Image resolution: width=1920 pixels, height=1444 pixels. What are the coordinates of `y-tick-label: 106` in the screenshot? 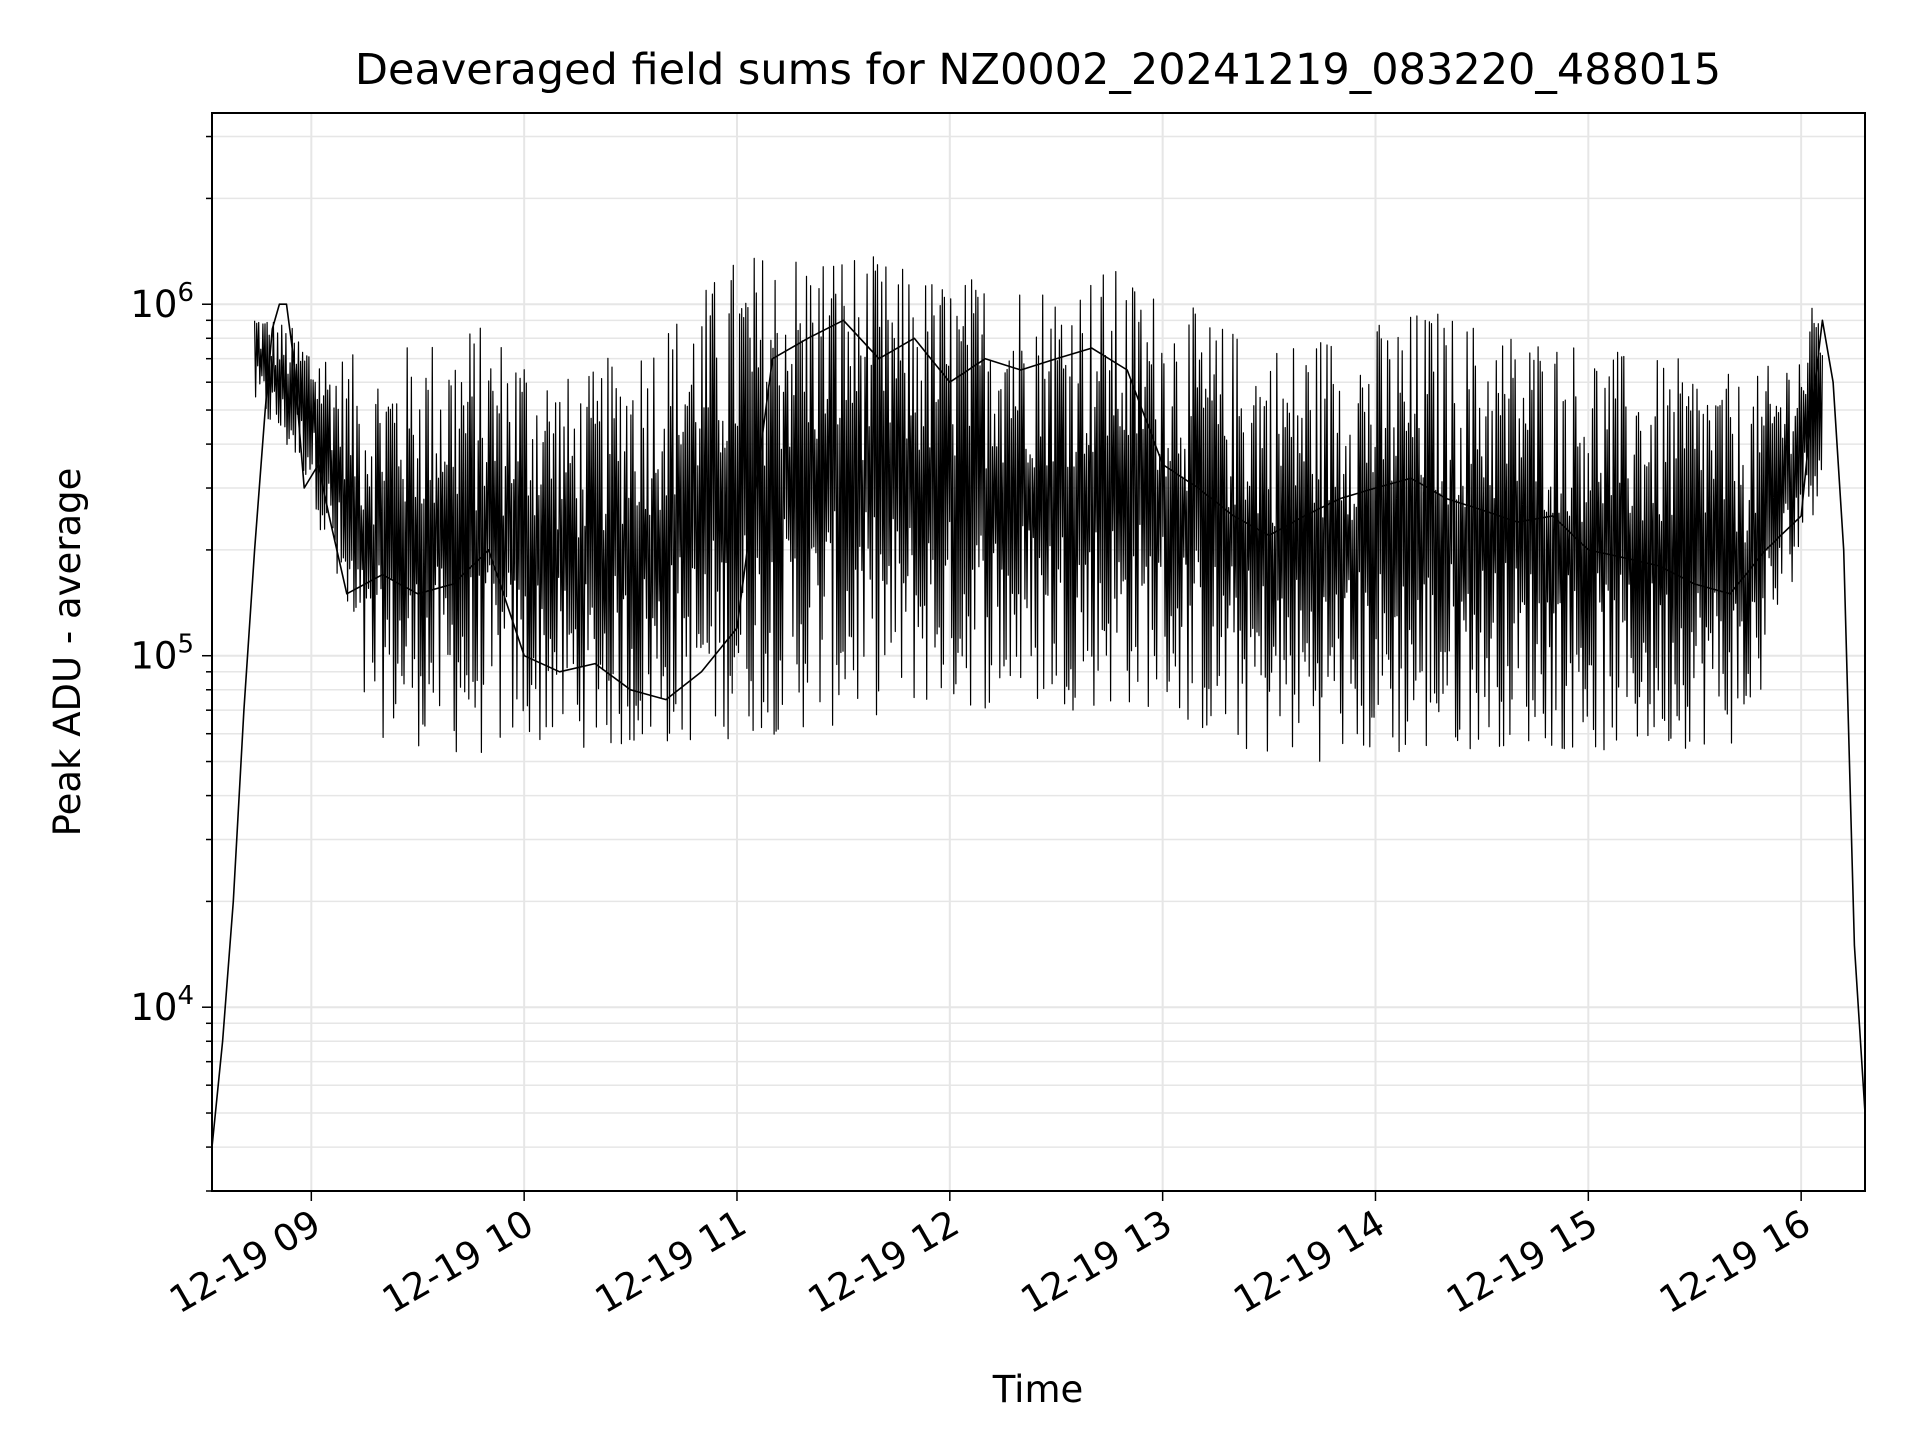 It's located at (162, 302).